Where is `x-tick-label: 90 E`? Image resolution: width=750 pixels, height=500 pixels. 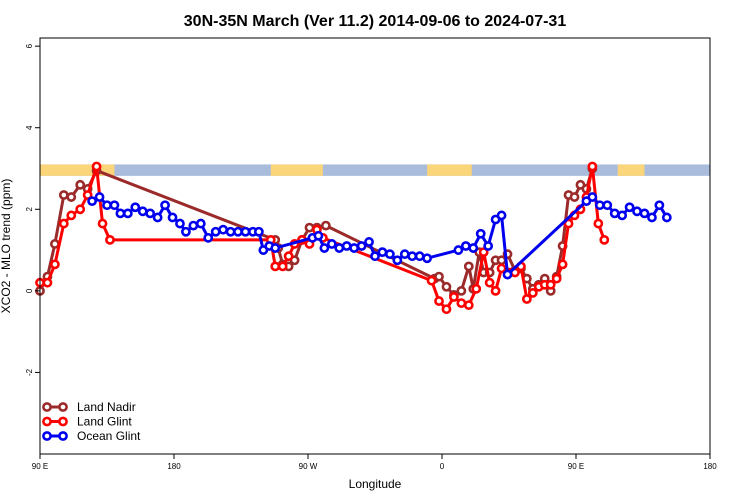 x-tick-label: 90 E is located at coordinates (40, 466).